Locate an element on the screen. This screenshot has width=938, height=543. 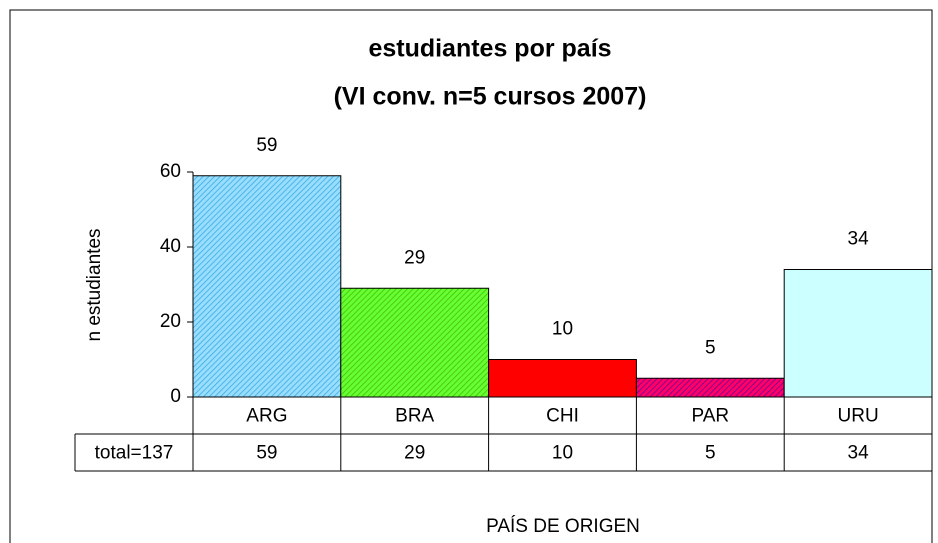
x-axis-label: PAÍS DE ORIGEN is located at coordinates (563, 526).